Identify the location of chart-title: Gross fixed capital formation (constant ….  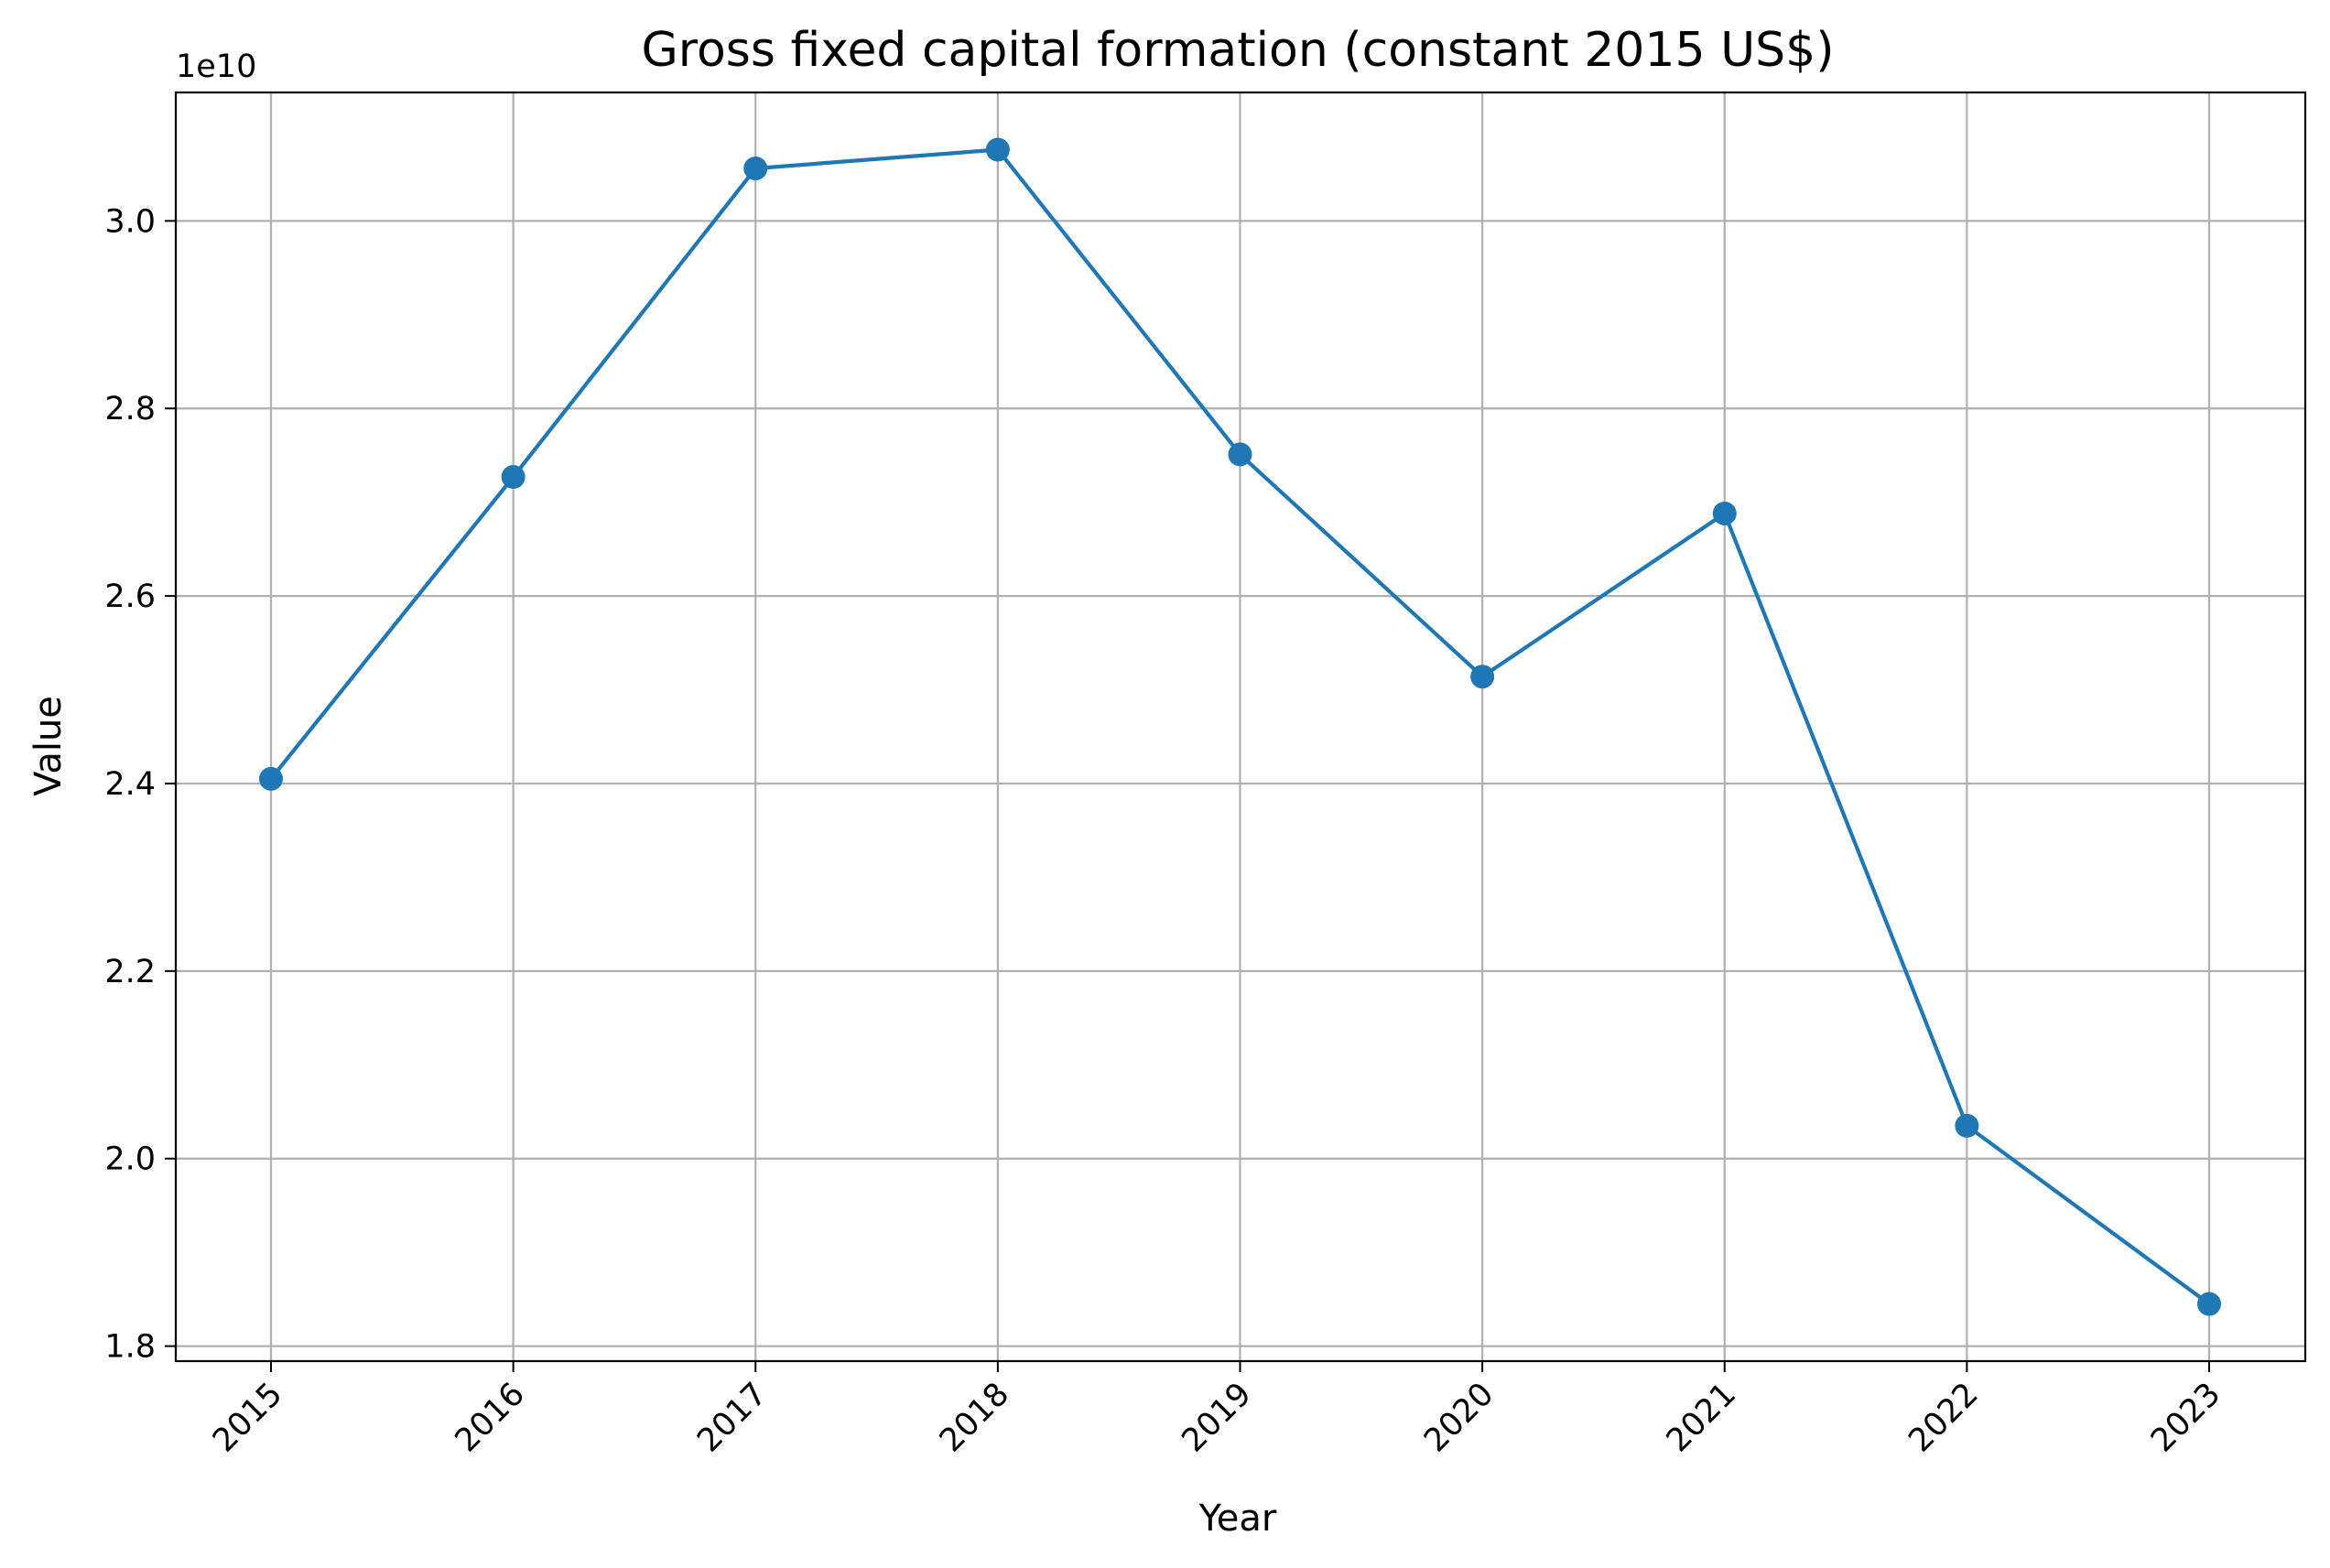
(1237, 50).